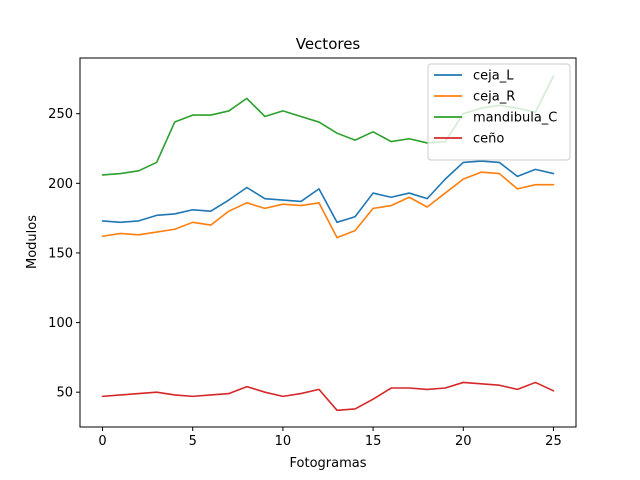 The image size is (640, 480). What do you see at coordinates (515, 118) in the screenshot?
I see `legend-label-2: mandibula_C` at bounding box center [515, 118].